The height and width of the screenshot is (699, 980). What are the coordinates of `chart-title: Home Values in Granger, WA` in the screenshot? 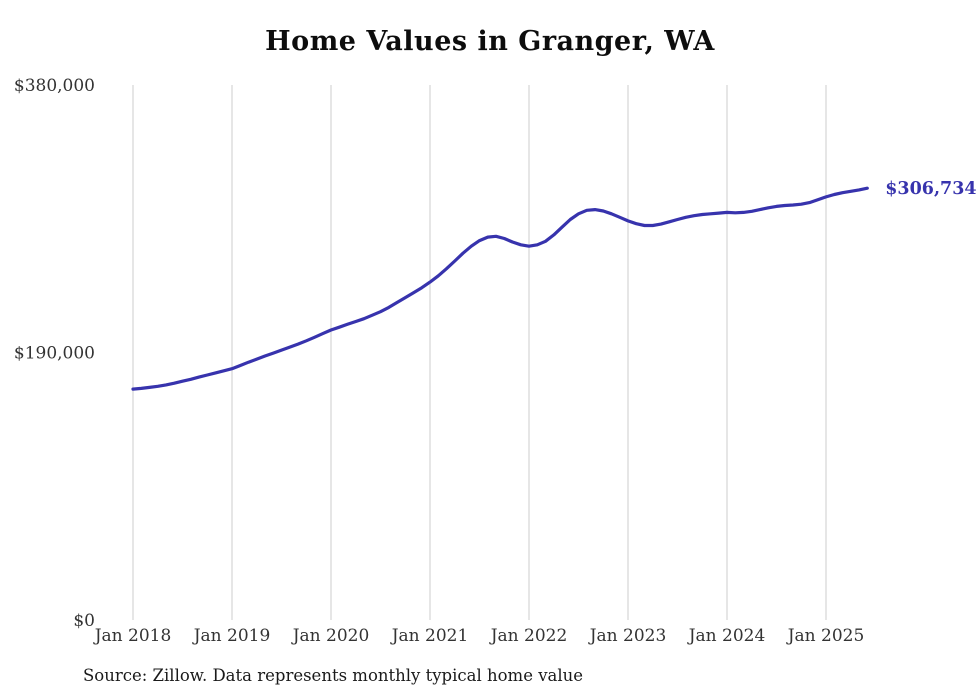 It's located at (490, 41).